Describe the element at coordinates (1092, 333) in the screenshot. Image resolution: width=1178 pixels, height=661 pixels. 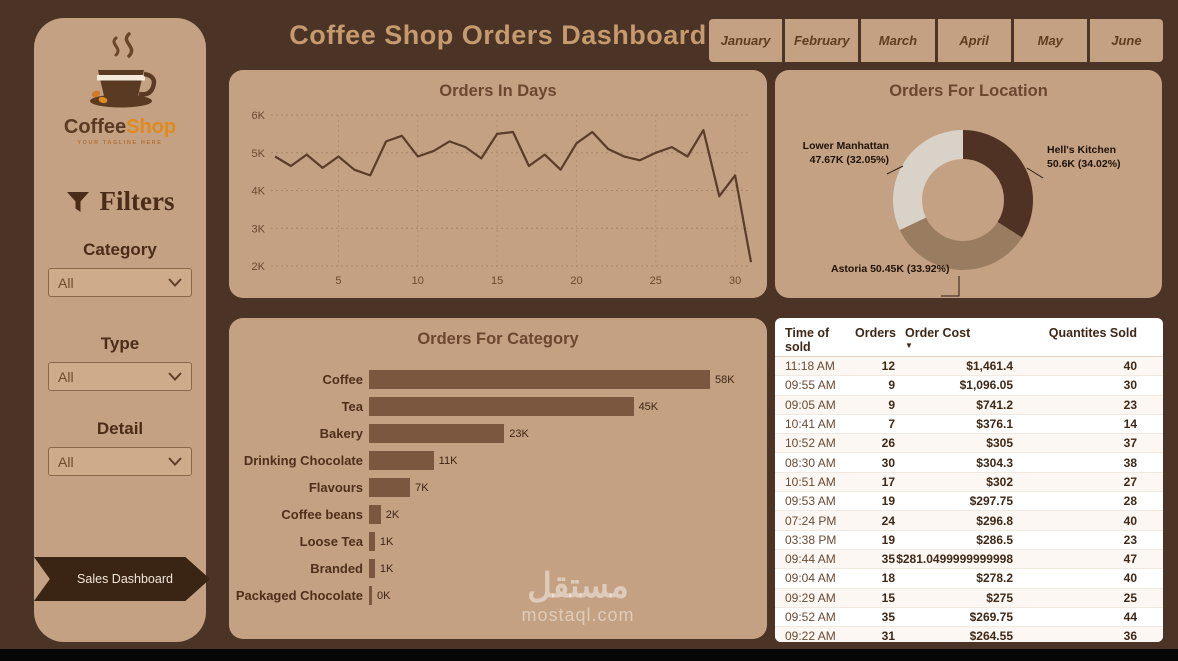
I see `column-header-quantites-sold: Quantites Sold` at that location.